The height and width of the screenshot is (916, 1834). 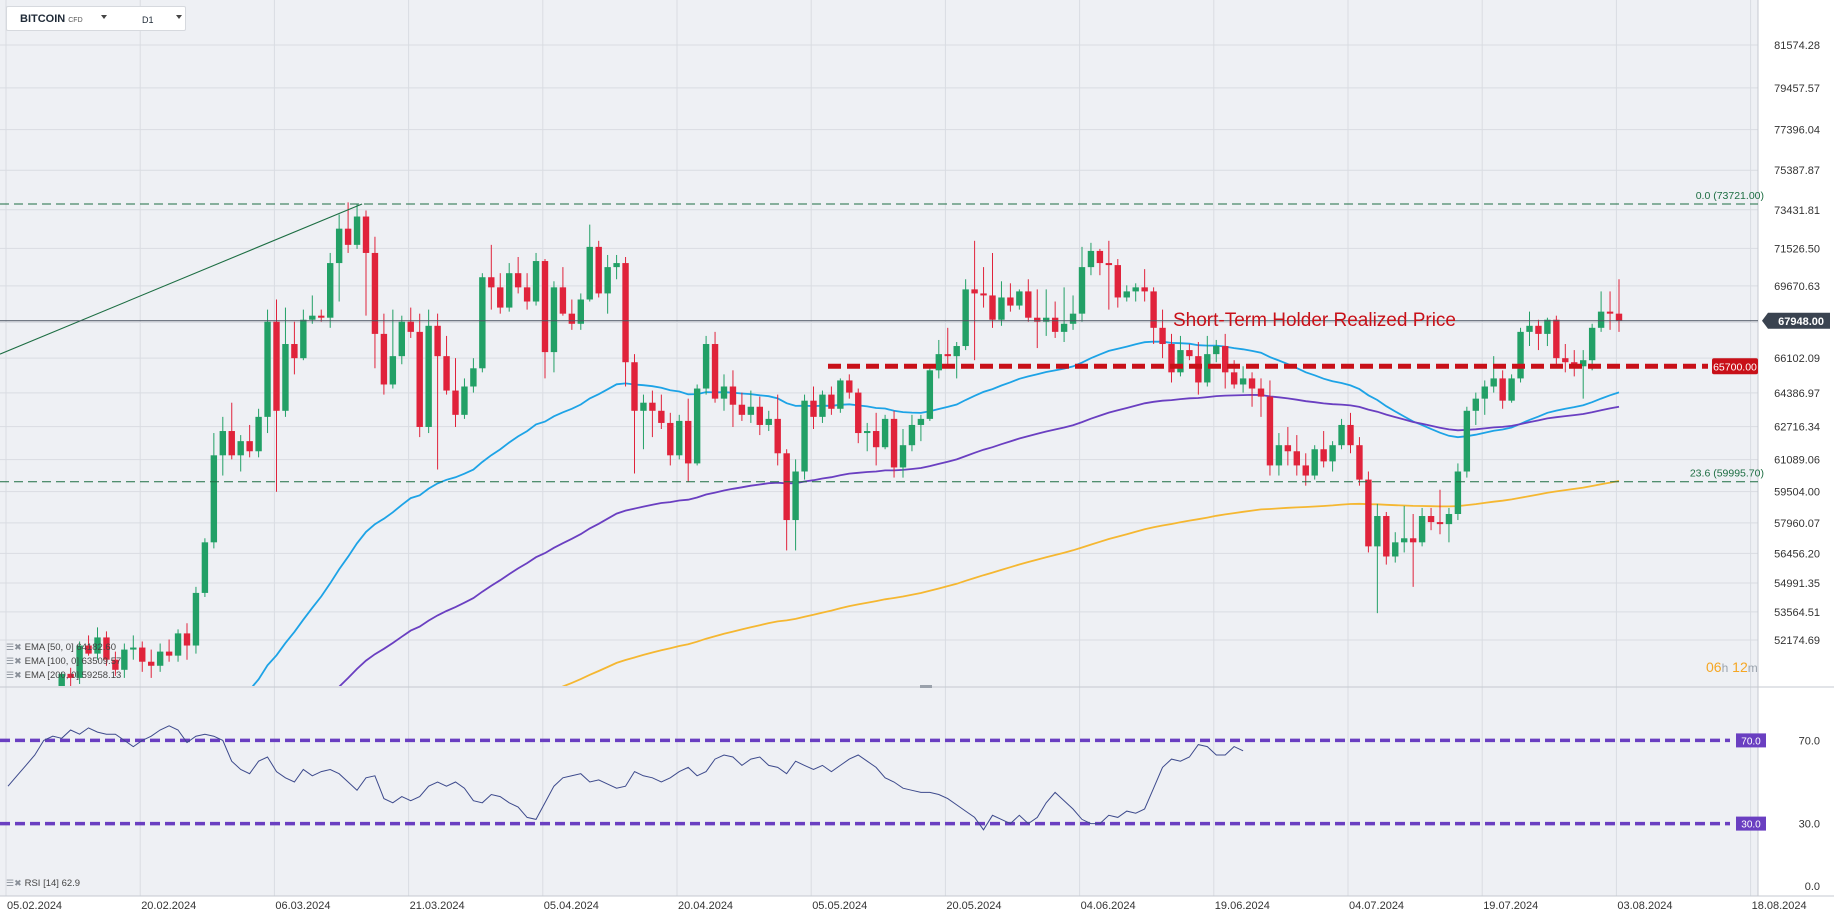 I want to click on legend-rsi: ☰✖ RSI [14] 62.9, so click(x=43, y=883).